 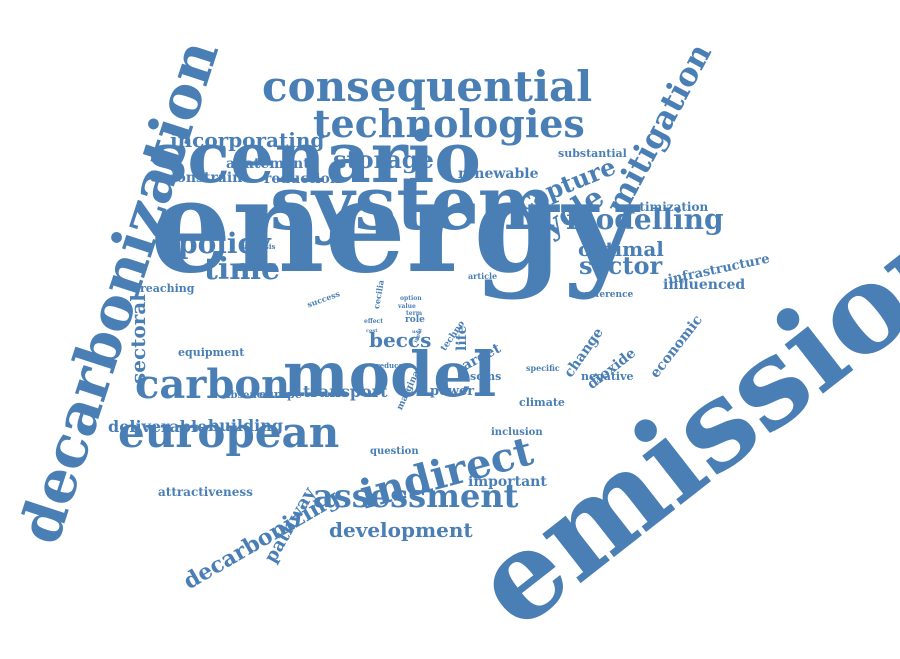 I want to click on word-optimization: optimization, so click(x=666, y=207).